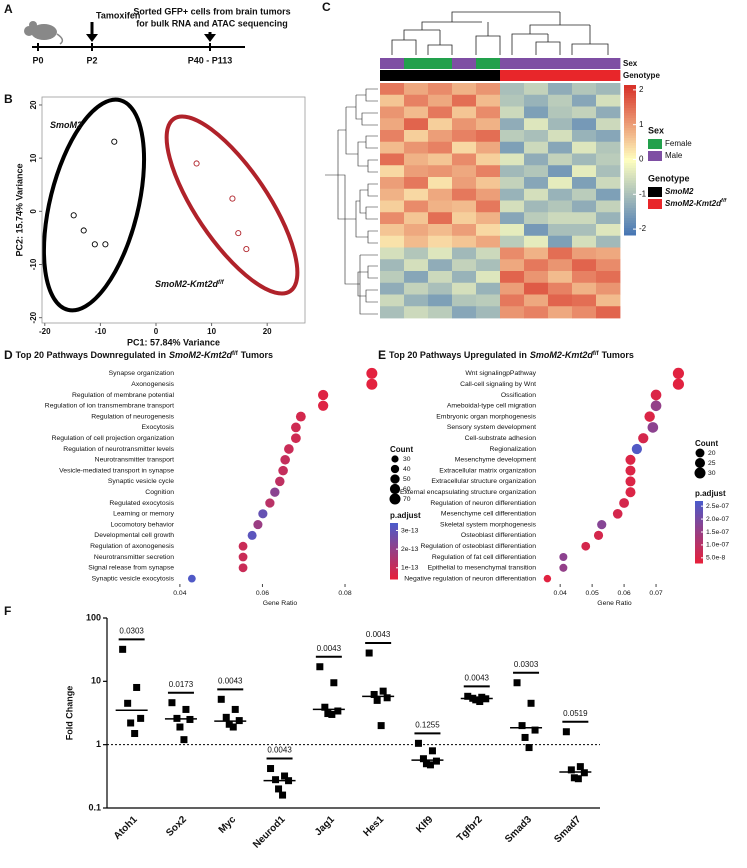 The image size is (747, 868). I want to click on group-label: SmoM2-Kmt2df/f, so click(190, 284).